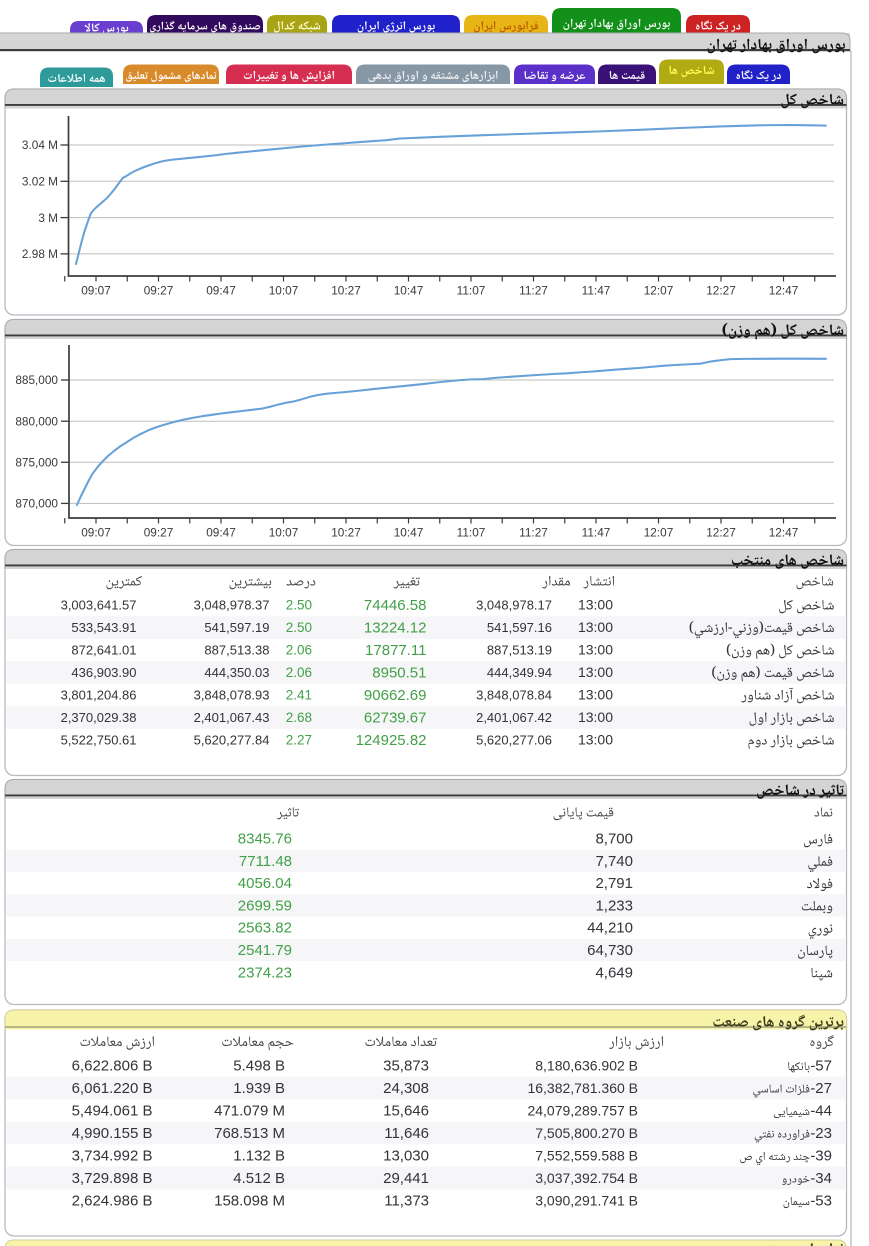 The image size is (869, 1246). Describe the element at coordinates (265, 883) in the screenshot. I see `svg-text: 4056.04` at that location.